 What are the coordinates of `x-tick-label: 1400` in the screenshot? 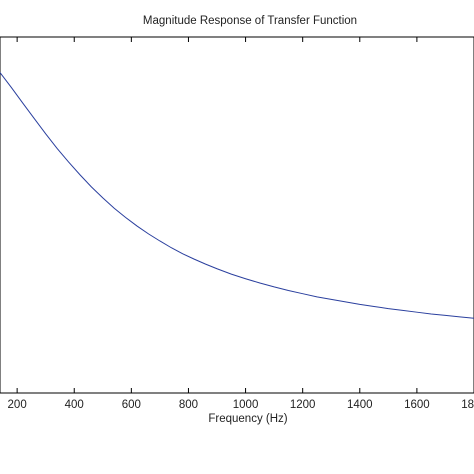 It's located at (360, 405).